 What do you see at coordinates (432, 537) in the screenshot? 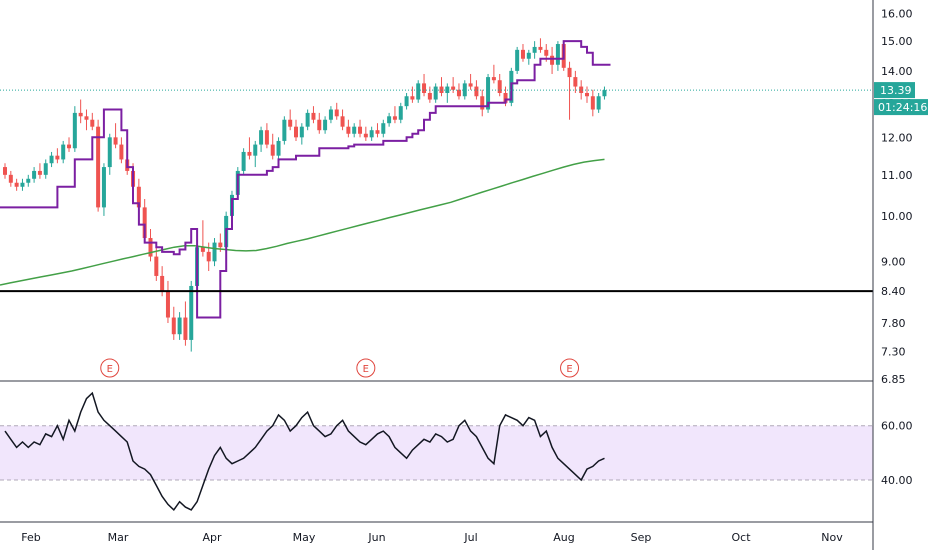
I see `time-axis: Feb Mar Apr May Jun Jul Aug Sep Oct Nov` at bounding box center [432, 537].